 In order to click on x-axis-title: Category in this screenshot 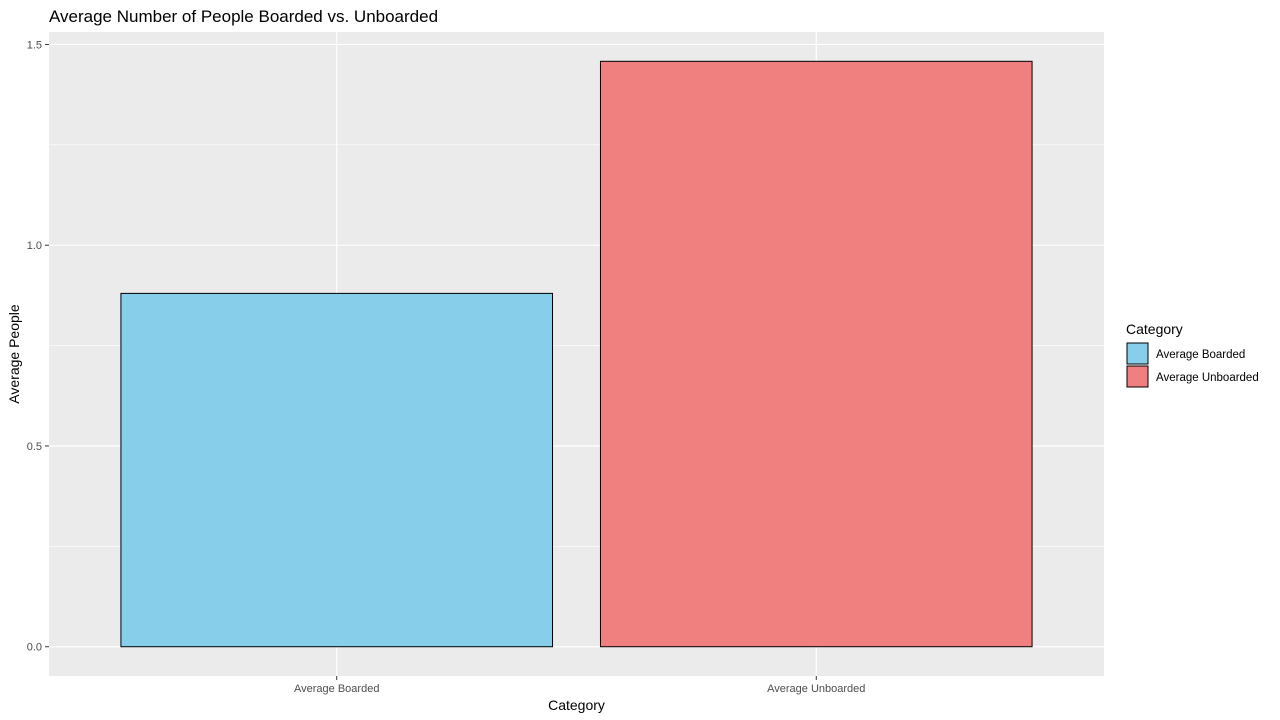, I will do `click(576, 705)`.